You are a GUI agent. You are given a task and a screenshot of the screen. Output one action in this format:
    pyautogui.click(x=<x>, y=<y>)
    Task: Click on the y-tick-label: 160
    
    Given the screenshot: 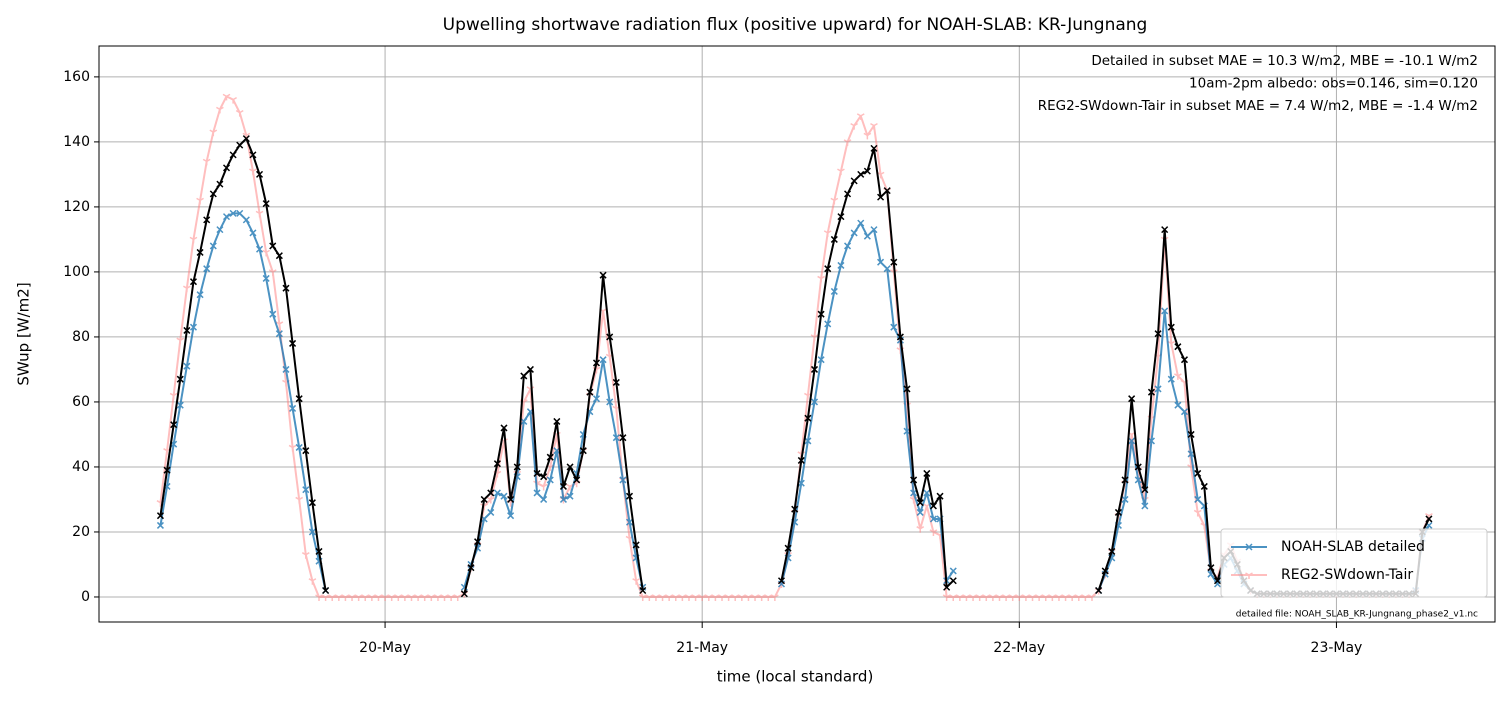 What is the action you would take?
    pyautogui.click(x=76, y=77)
    